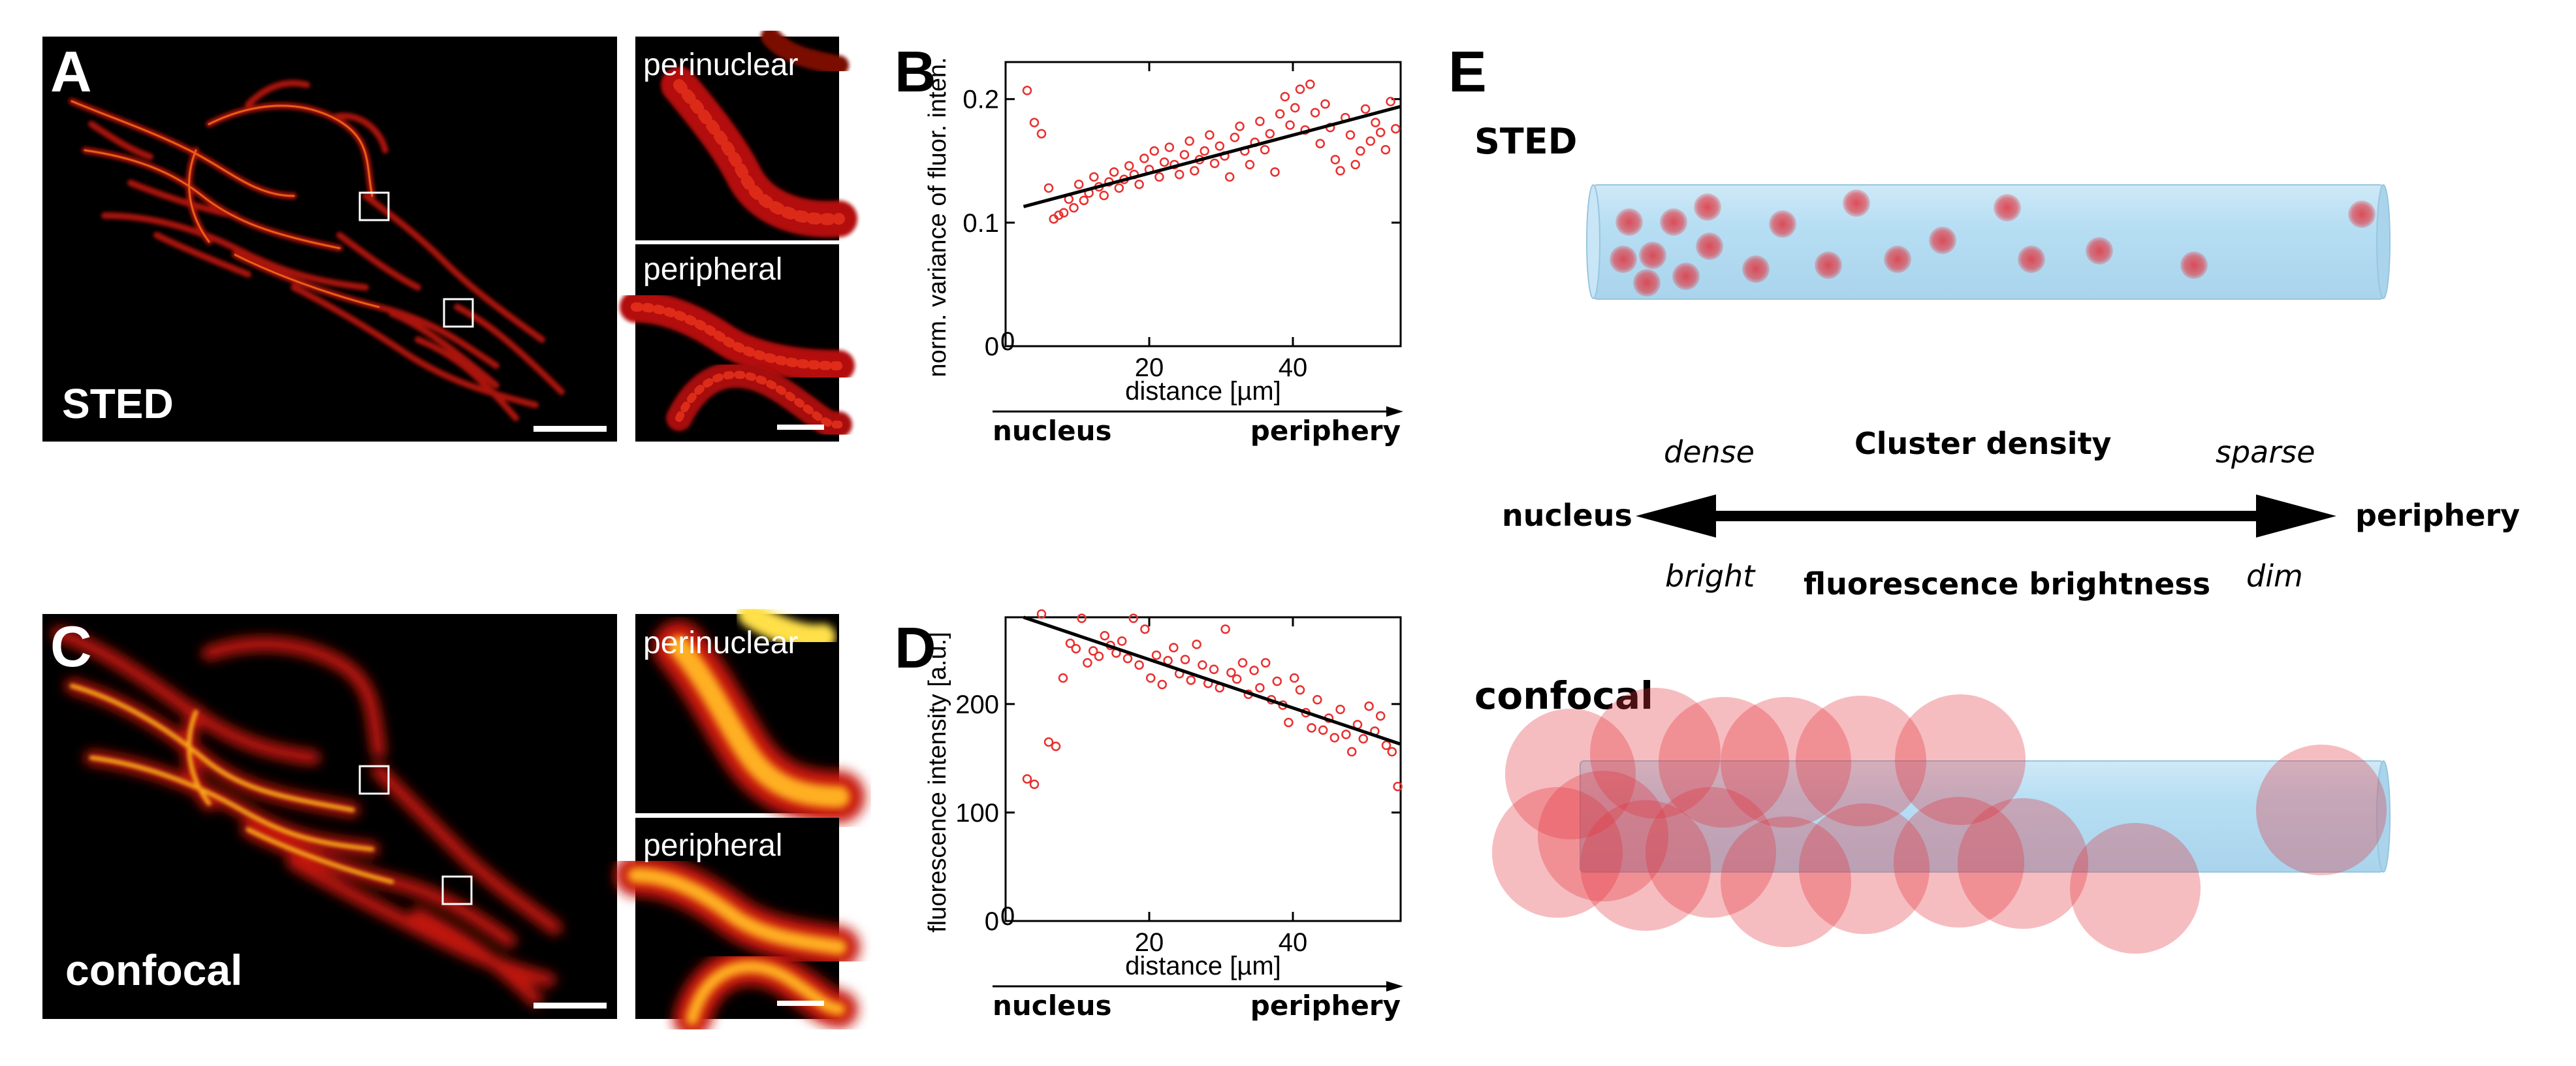  What do you see at coordinates (1993, 243) in the screenshot?
I see `sted-clusters` at bounding box center [1993, 243].